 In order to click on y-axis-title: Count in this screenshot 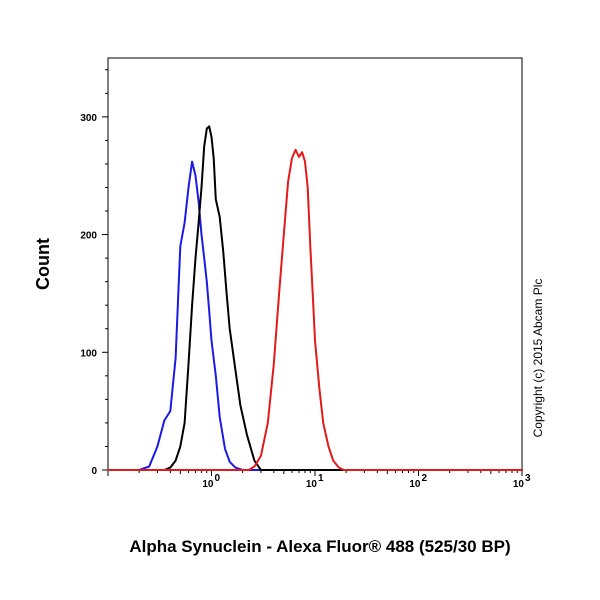, I will do `click(43, 264)`.